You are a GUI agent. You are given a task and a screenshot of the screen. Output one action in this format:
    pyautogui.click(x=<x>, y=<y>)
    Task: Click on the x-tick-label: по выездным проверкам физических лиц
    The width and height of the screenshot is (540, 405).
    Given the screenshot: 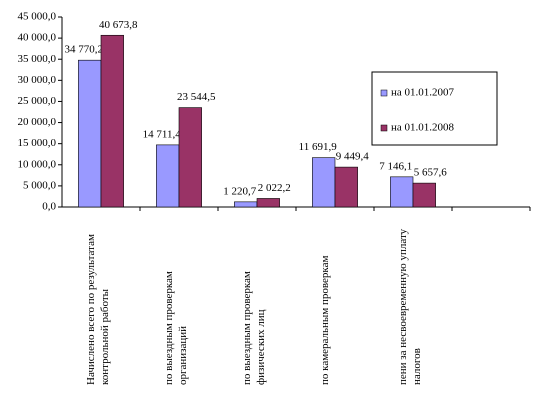 What is the action you would take?
    pyautogui.click(x=254, y=328)
    